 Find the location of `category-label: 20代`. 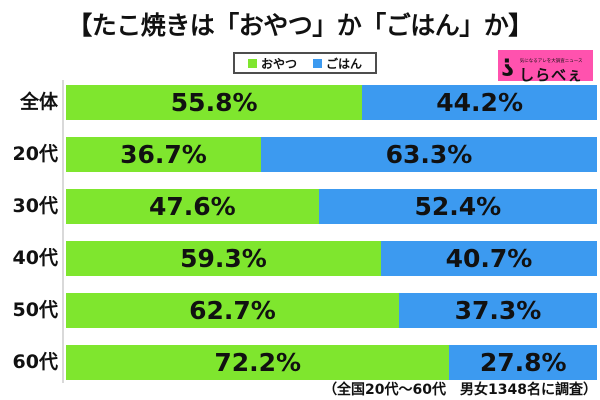

category-label: 20代 is located at coordinates (35, 154).